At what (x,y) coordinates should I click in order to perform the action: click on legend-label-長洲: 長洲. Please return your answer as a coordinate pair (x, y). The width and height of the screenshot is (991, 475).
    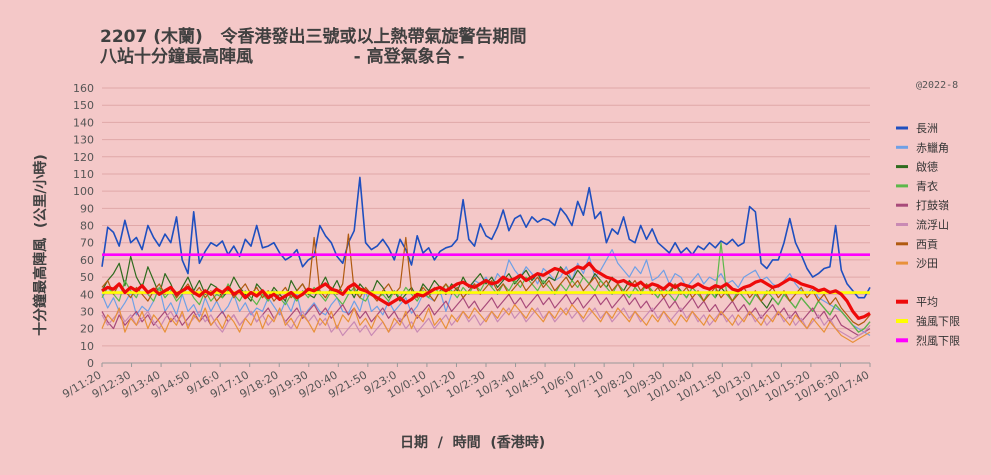
    Looking at the image, I should click on (927, 128).